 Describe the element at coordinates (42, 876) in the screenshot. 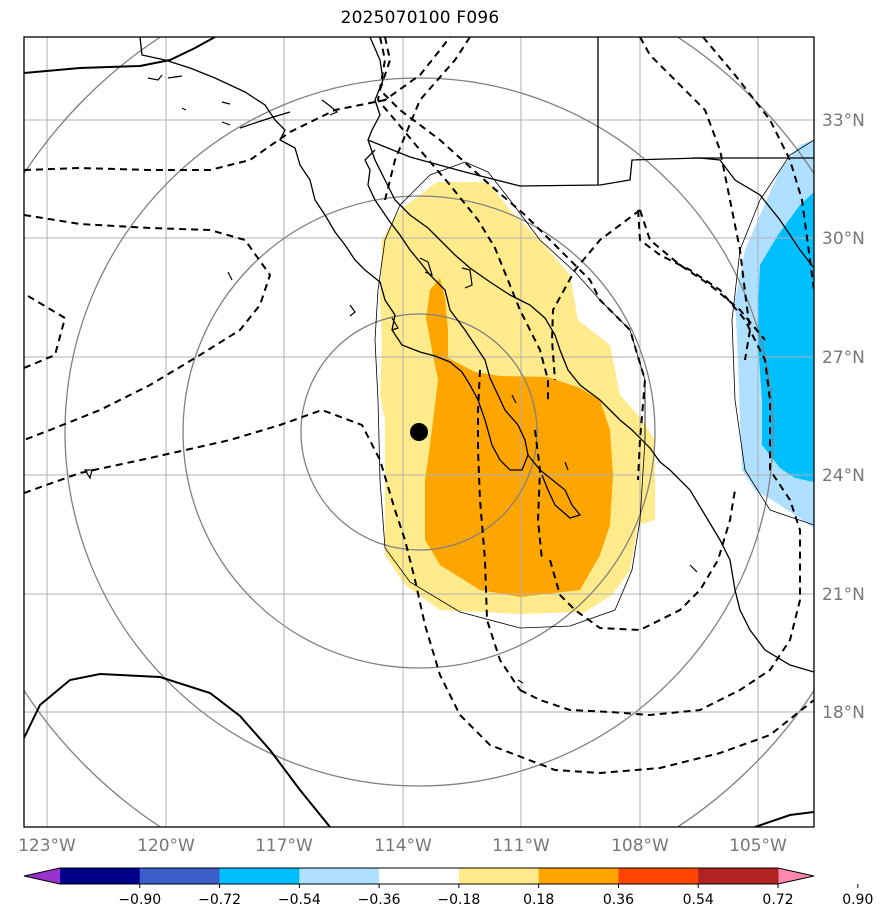

I see `colorbar-extend-low` at that location.